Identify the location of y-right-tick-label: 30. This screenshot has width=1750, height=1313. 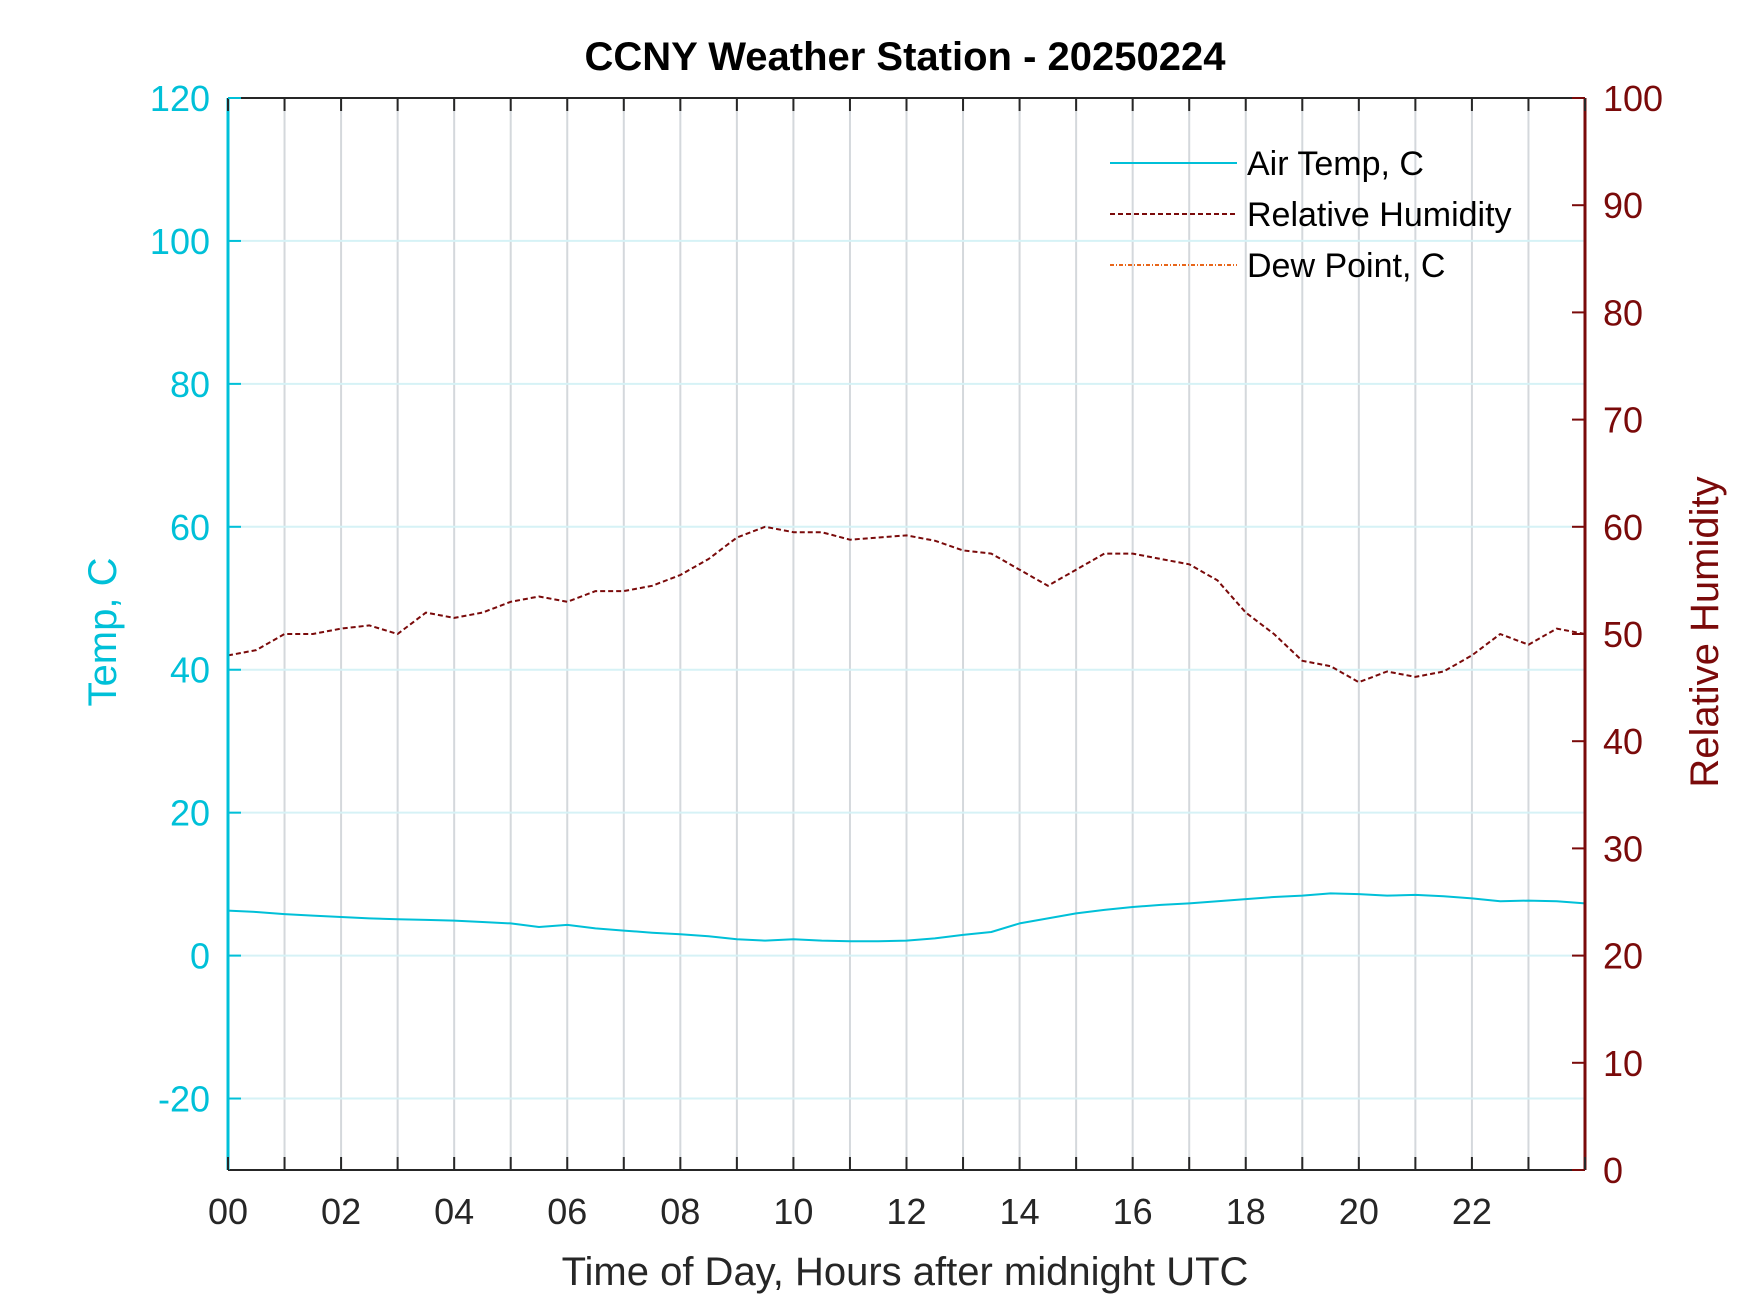
(1623, 848).